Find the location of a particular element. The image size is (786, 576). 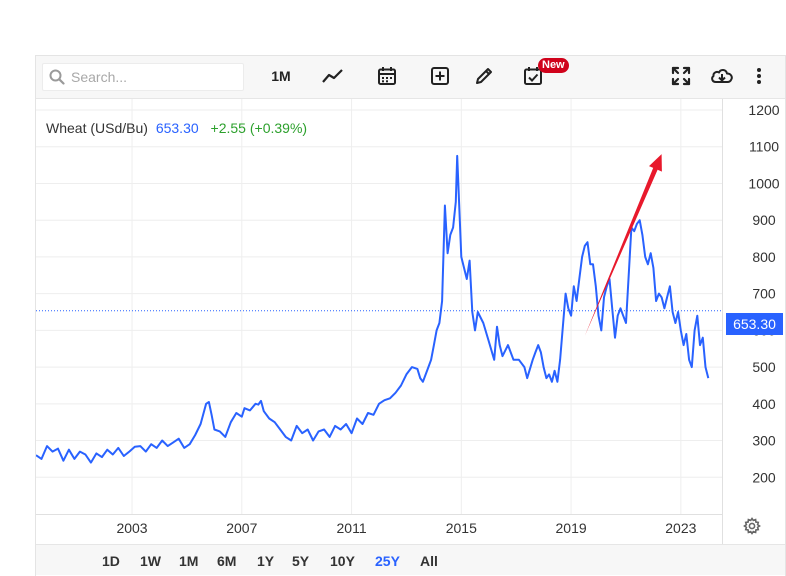

fullscreen-icon is located at coordinates (681, 76).